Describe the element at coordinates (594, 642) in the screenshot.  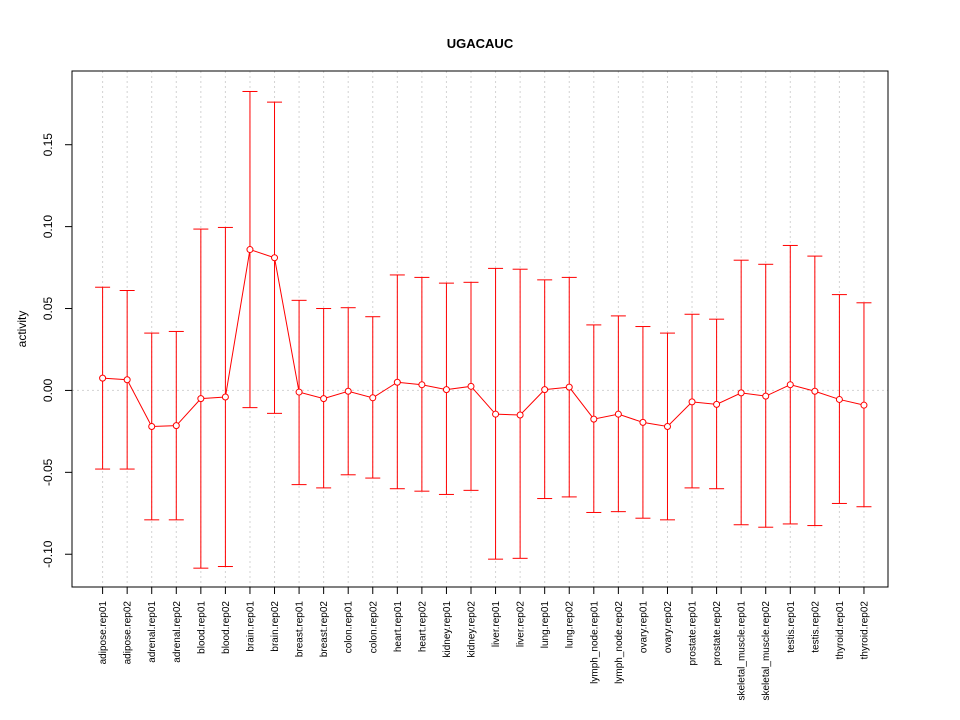
I see `x-tick-label: lymph_node.rep01` at that location.